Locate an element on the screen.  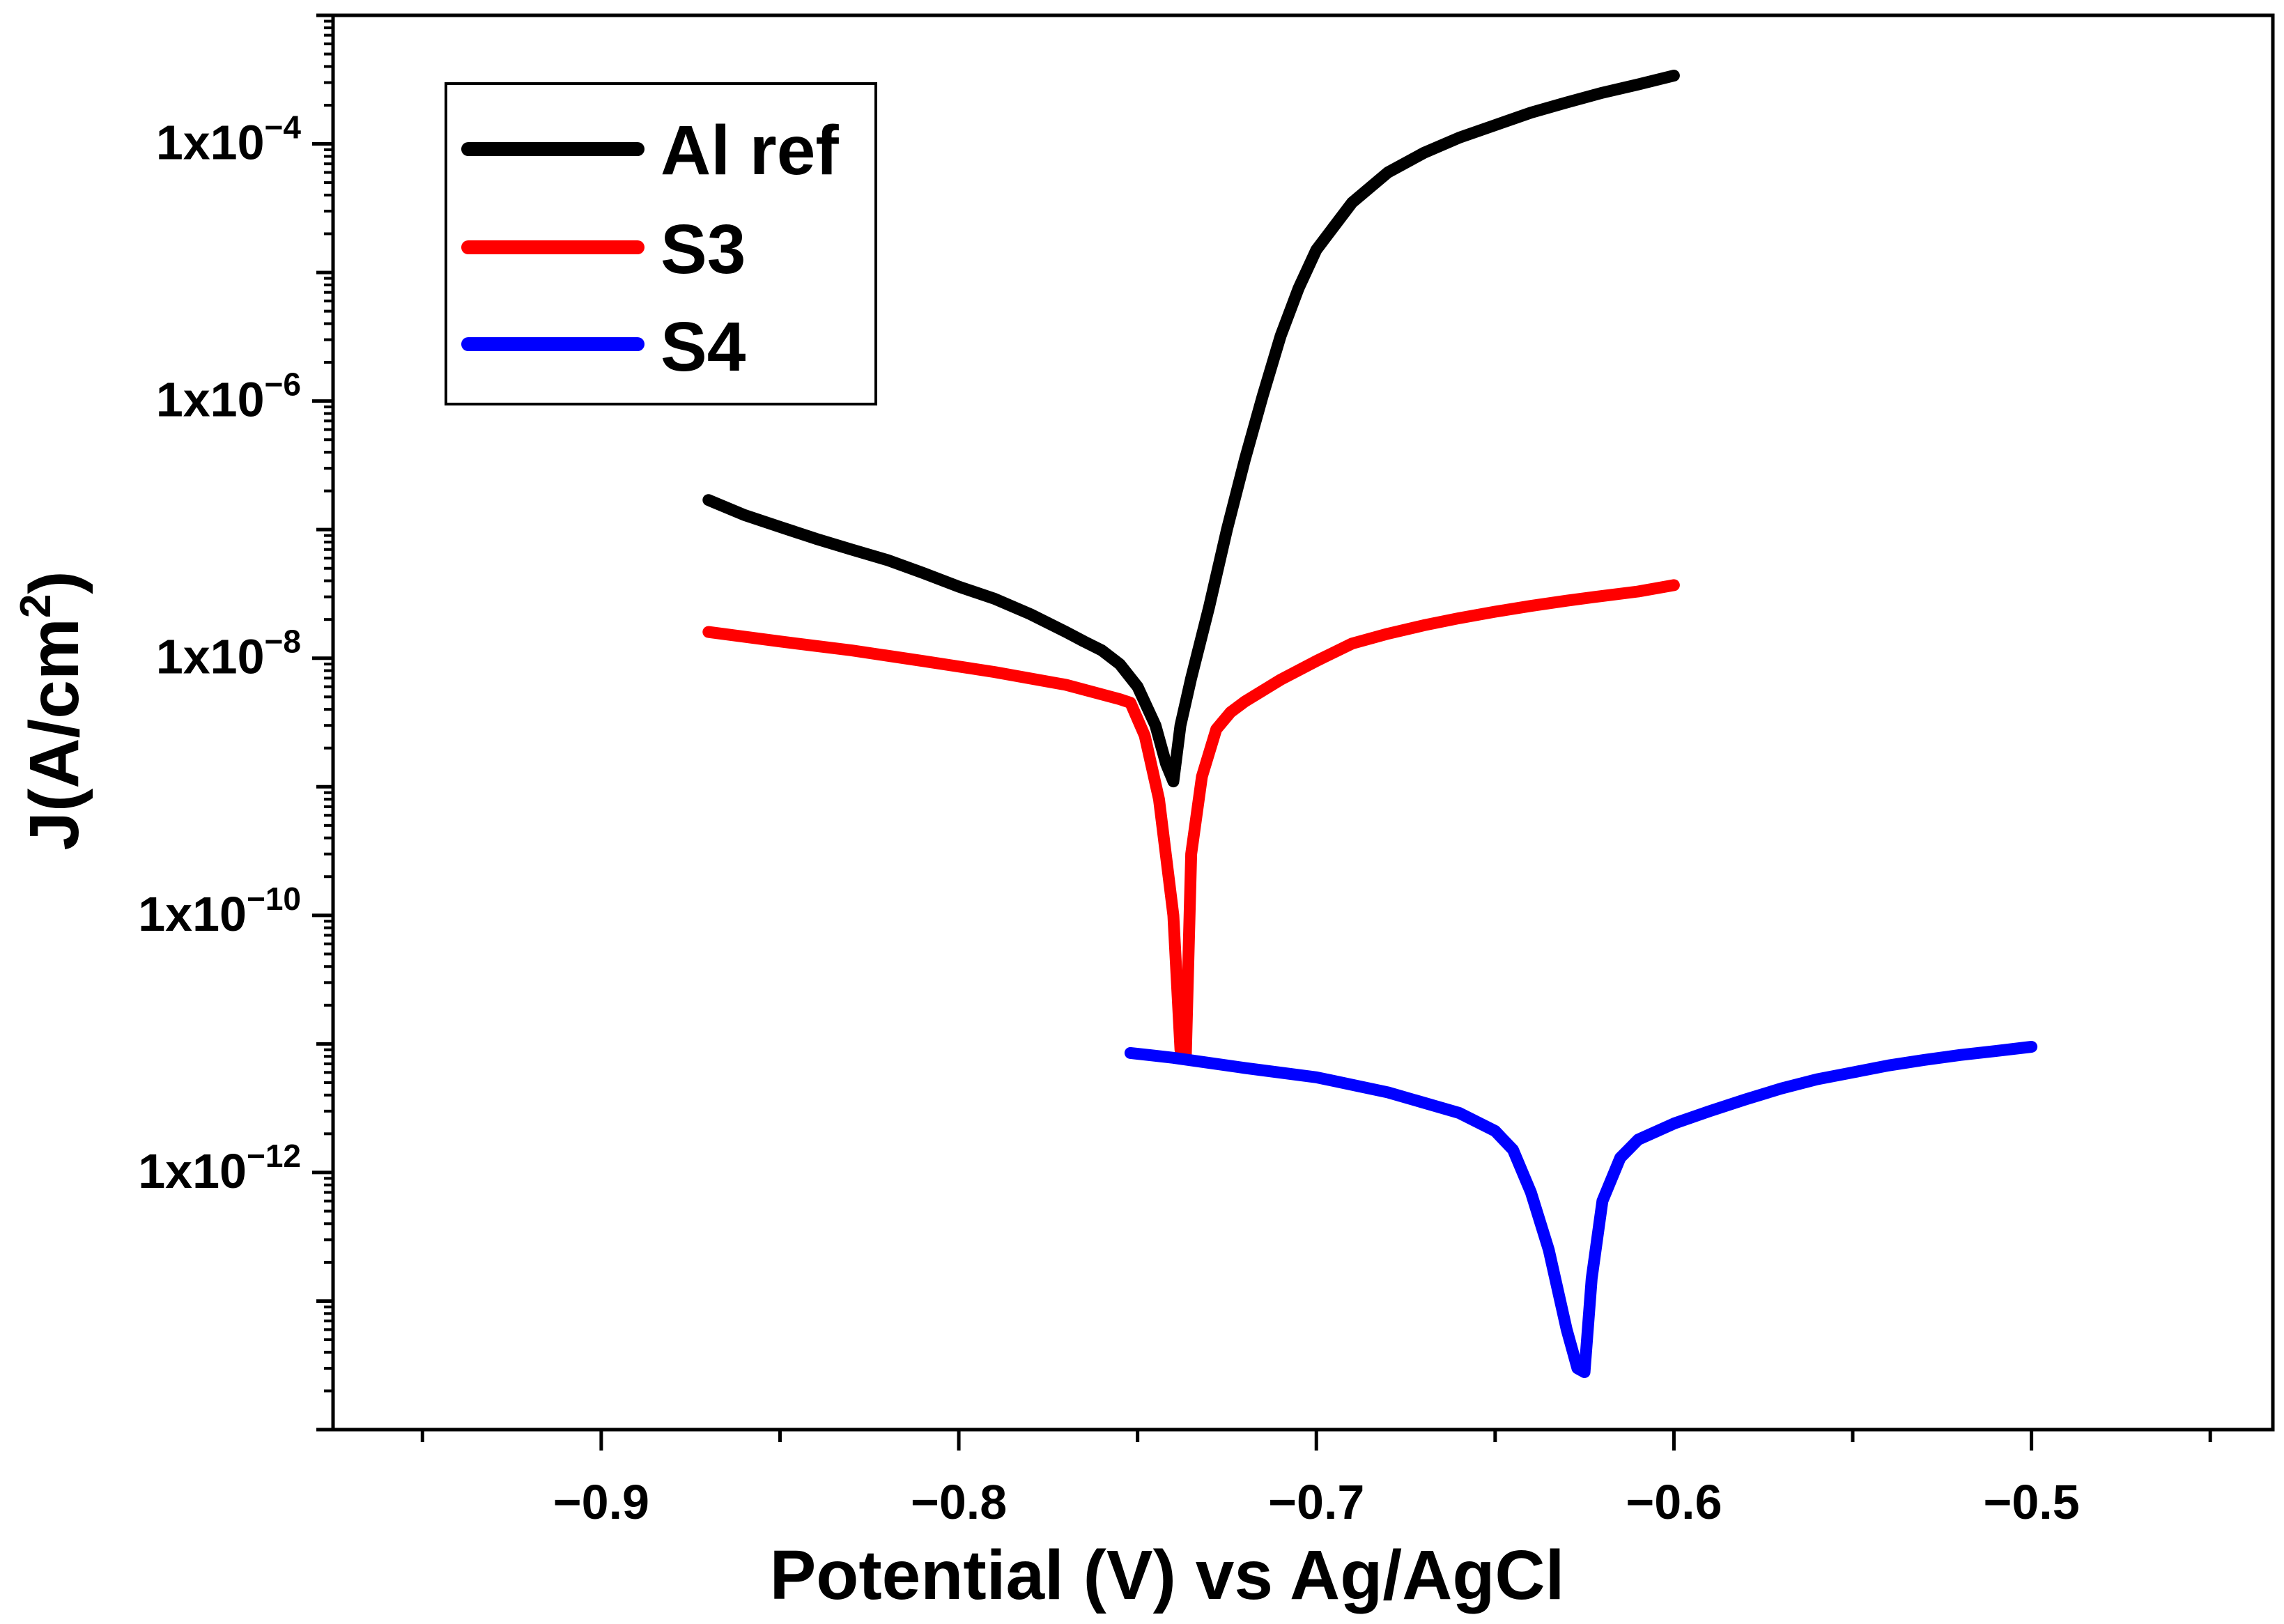
legend-label-s4: S4 is located at coordinates (703, 347).